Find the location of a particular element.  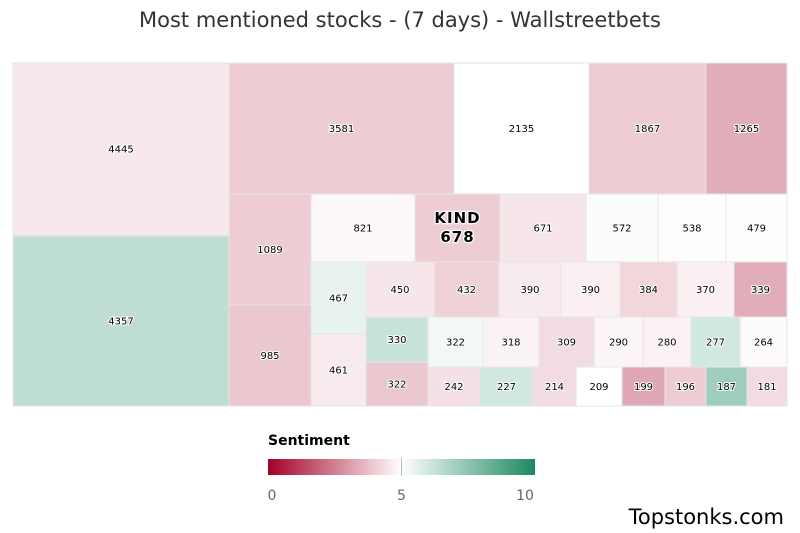

treemap-tile: 370 is located at coordinates (705, 289).